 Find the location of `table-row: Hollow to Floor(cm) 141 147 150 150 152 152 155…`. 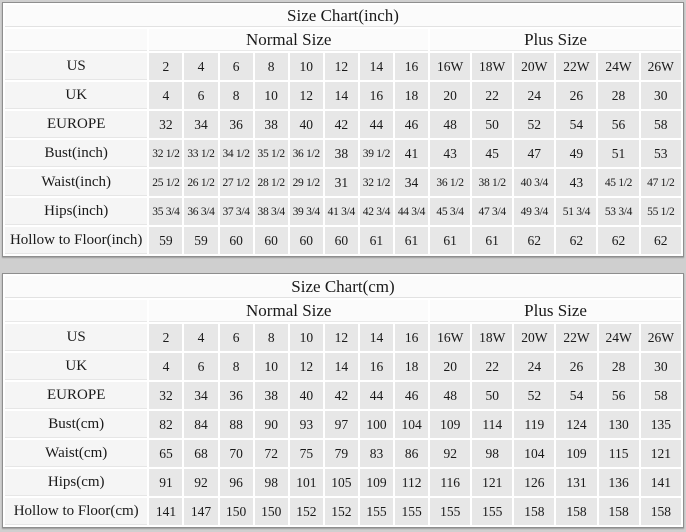

table-row: Hollow to Floor(cm) 141 147 150 150 152 152 155… is located at coordinates (343, 511).